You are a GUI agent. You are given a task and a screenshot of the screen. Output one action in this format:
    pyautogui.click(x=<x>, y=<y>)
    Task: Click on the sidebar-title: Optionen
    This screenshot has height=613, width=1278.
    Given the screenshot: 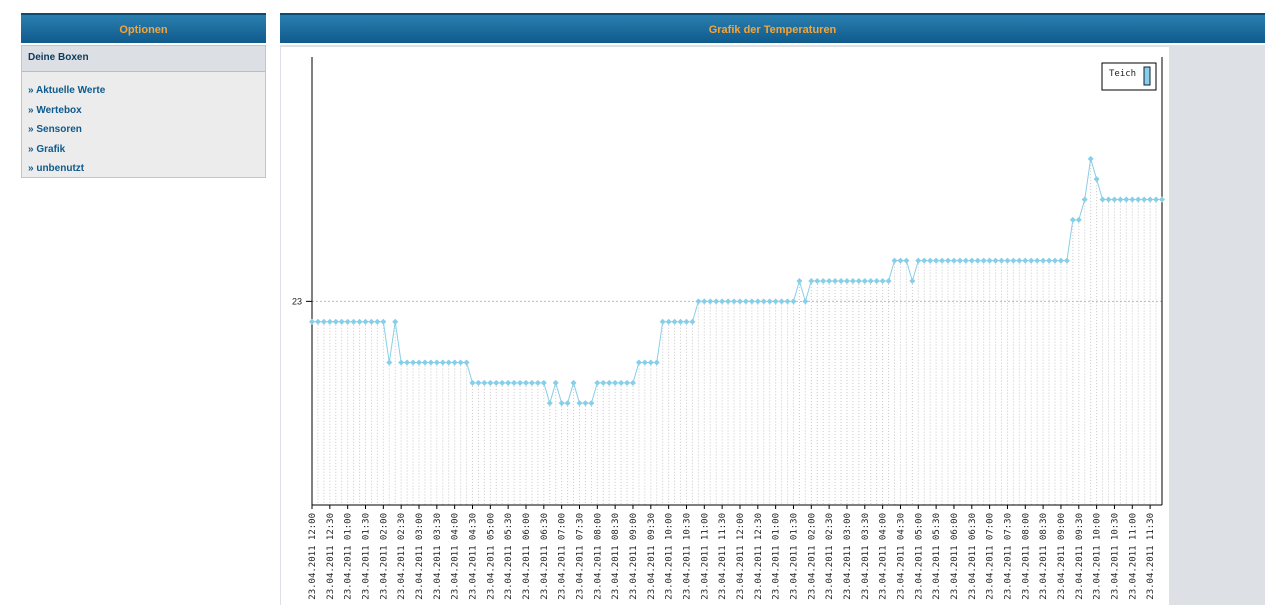 What is the action you would take?
    pyautogui.click(x=143, y=28)
    